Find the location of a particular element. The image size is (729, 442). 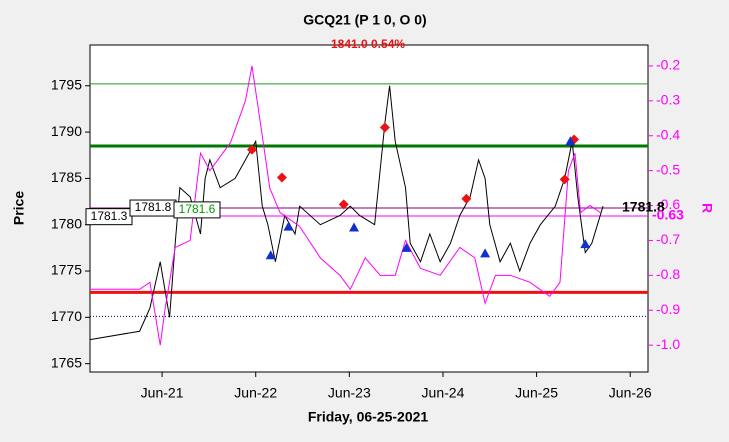

y-tick-label: 1765 is located at coordinates (66, 362).